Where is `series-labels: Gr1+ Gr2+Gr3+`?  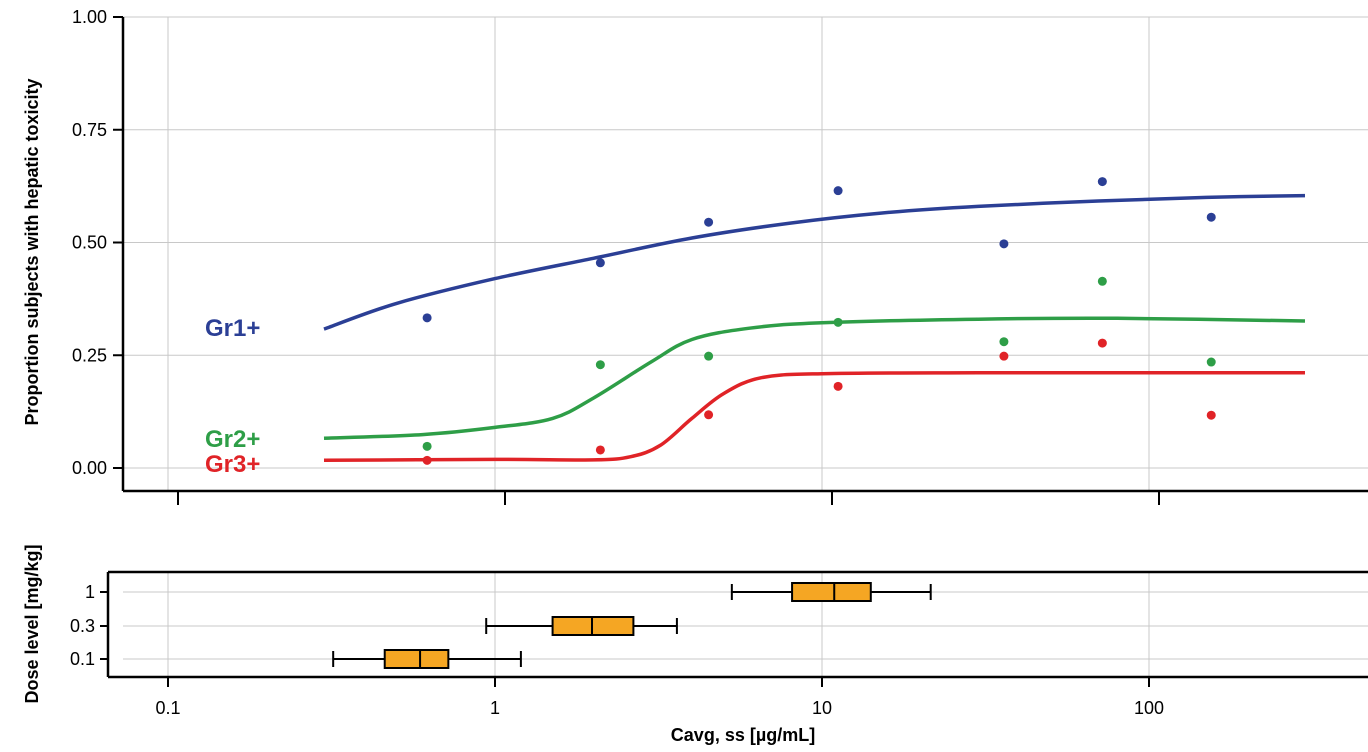 series-labels: Gr1+ Gr2+Gr3+ is located at coordinates (232, 396).